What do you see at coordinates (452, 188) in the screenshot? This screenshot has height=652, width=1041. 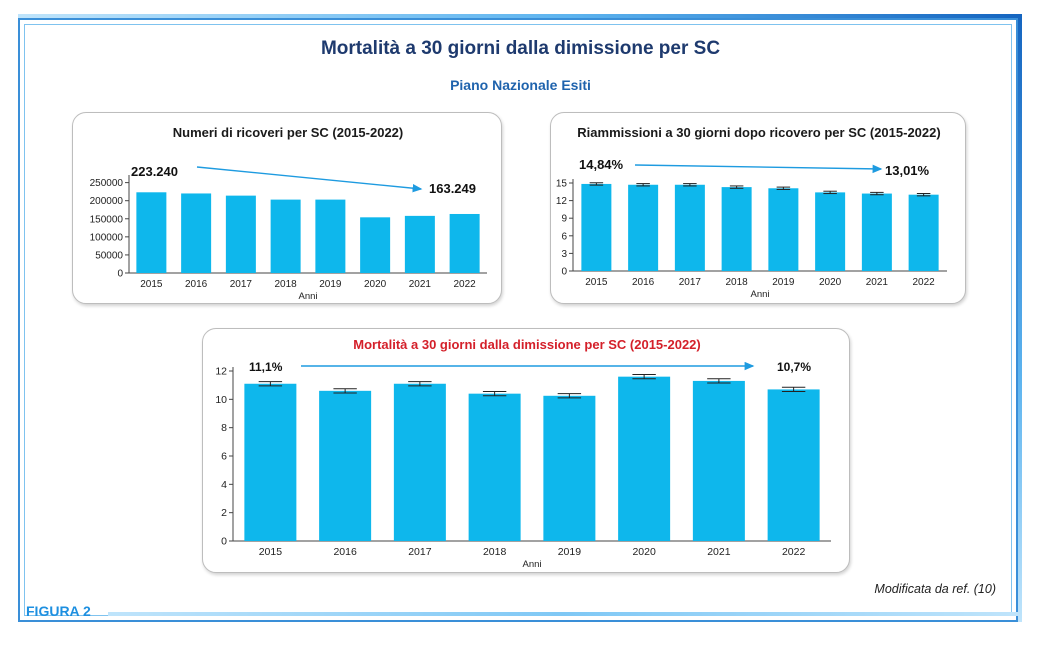 I see `annotation-end: 163.249` at bounding box center [452, 188].